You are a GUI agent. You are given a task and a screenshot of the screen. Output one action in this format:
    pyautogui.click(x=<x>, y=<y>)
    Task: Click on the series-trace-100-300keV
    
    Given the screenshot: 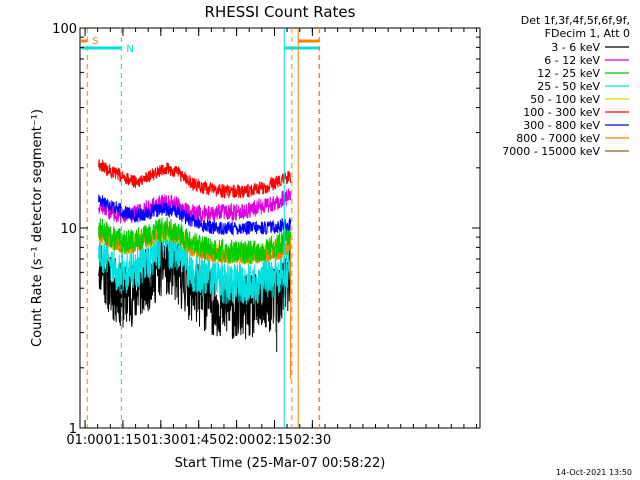 What is the action you would take?
    pyautogui.click(x=195, y=178)
    